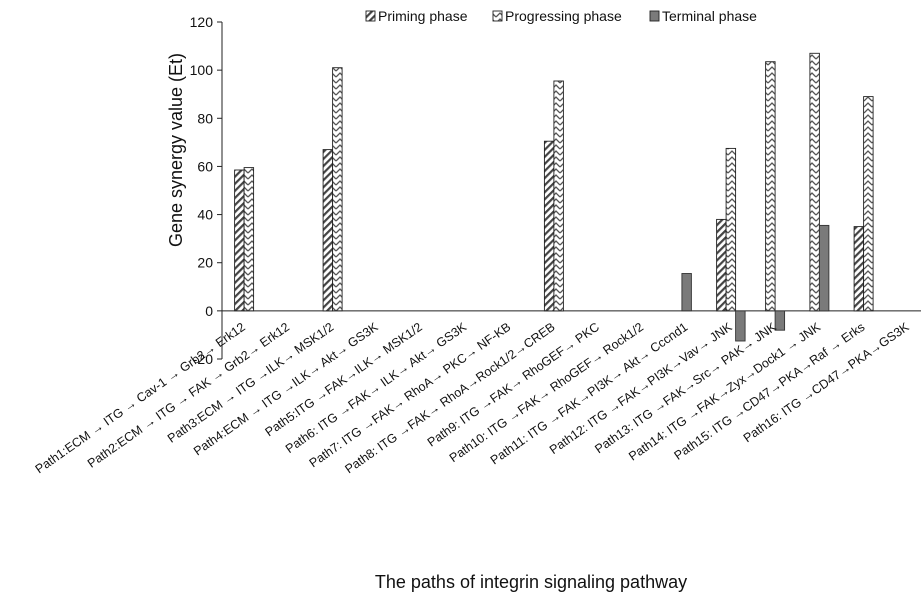  I want to click on x-tick-label: Path2:ECM → ITG → FAK → Grb2→ Erk12, so click(188, 395).